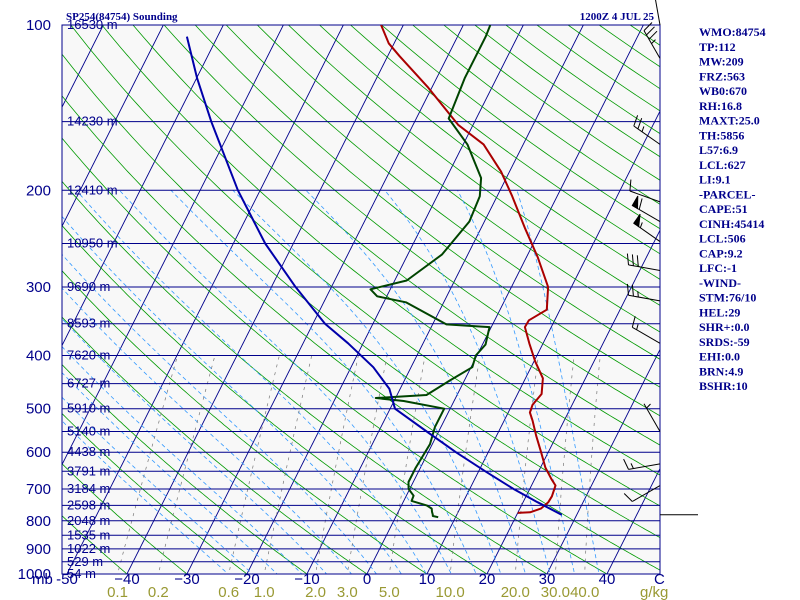 Image resolution: width=800 pixels, height=600 pixels. Describe the element at coordinates (92, 121) in the screenshot. I see `height-label: 14230 m` at that location.